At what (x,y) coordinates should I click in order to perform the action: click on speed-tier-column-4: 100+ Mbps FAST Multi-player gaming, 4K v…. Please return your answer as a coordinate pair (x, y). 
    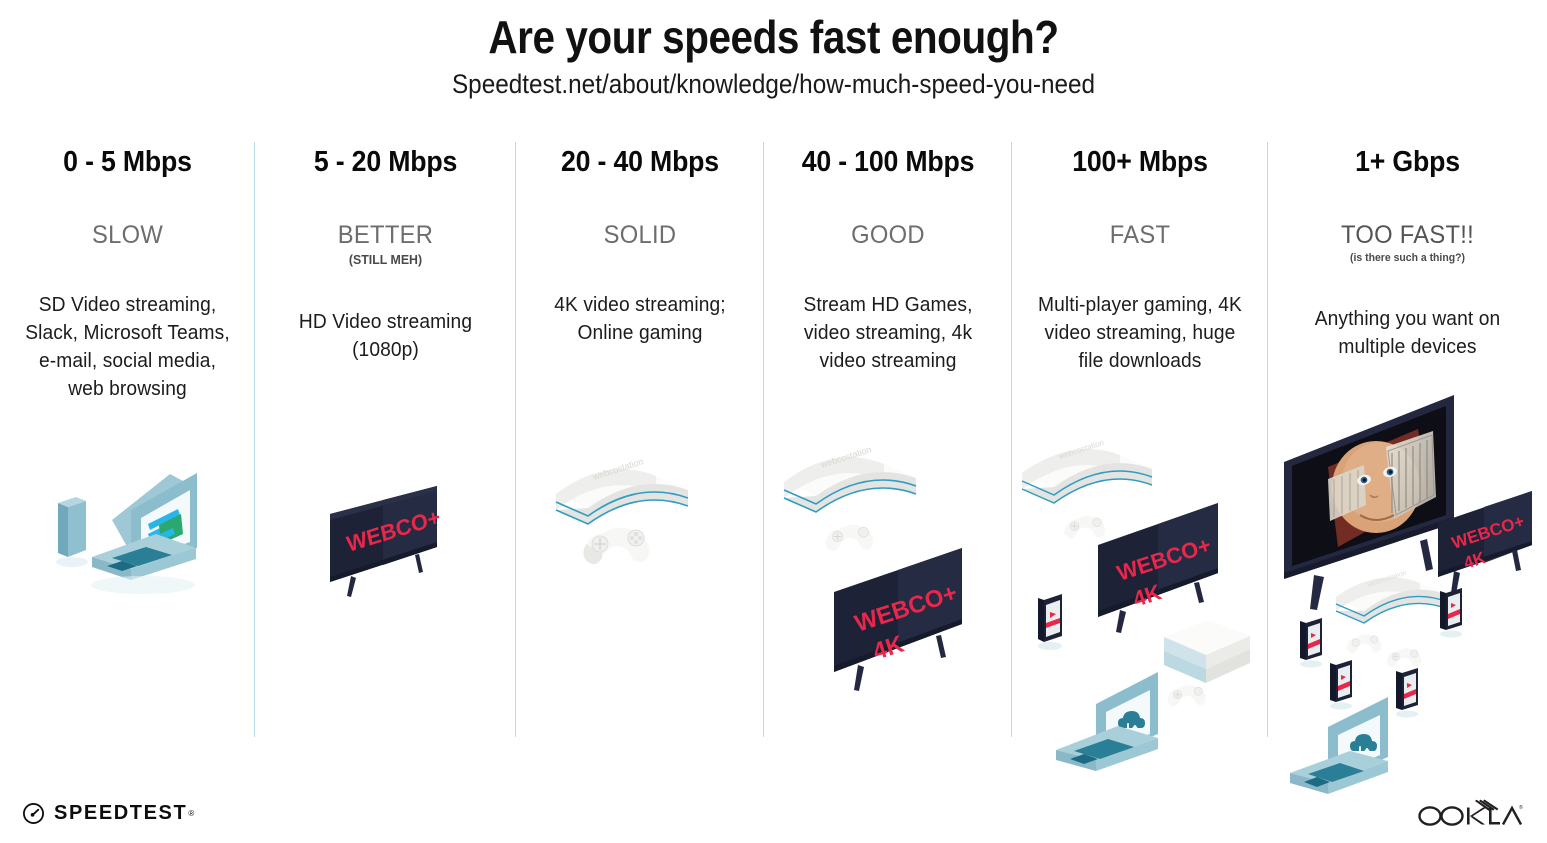
    Looking at the image, I should click on (1140, 451).